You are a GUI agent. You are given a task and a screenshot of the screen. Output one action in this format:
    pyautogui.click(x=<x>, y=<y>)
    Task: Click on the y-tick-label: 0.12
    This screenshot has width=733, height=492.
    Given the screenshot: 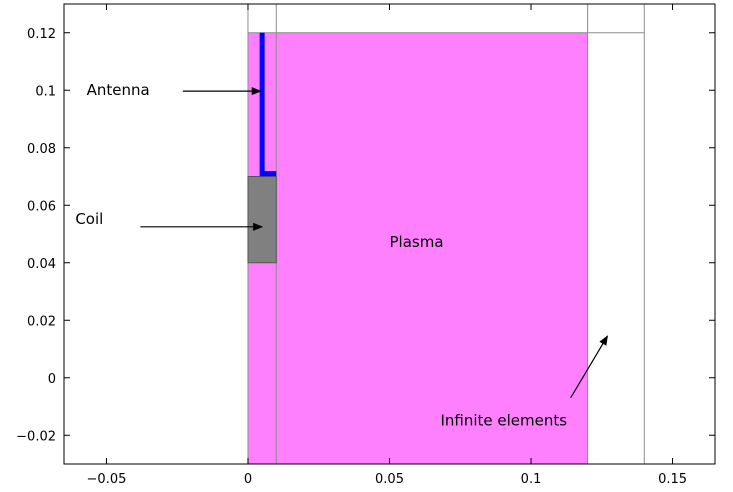 What is the action you would take?
    pyautogui.click(x=41, y=34)
    